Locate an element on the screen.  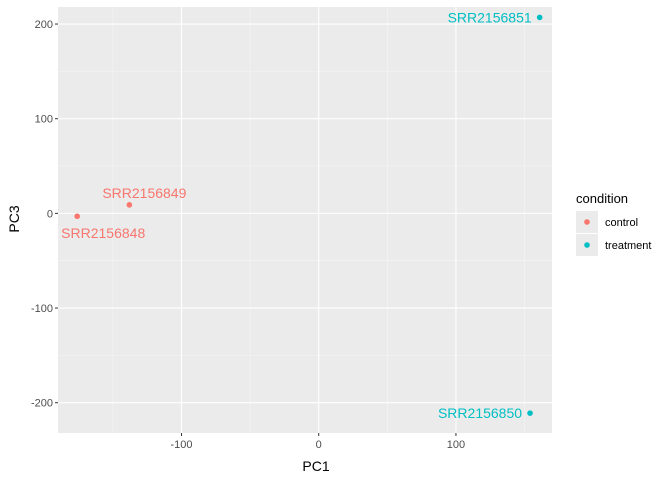
point-srr2156849 is located at coordinates (129, 205).